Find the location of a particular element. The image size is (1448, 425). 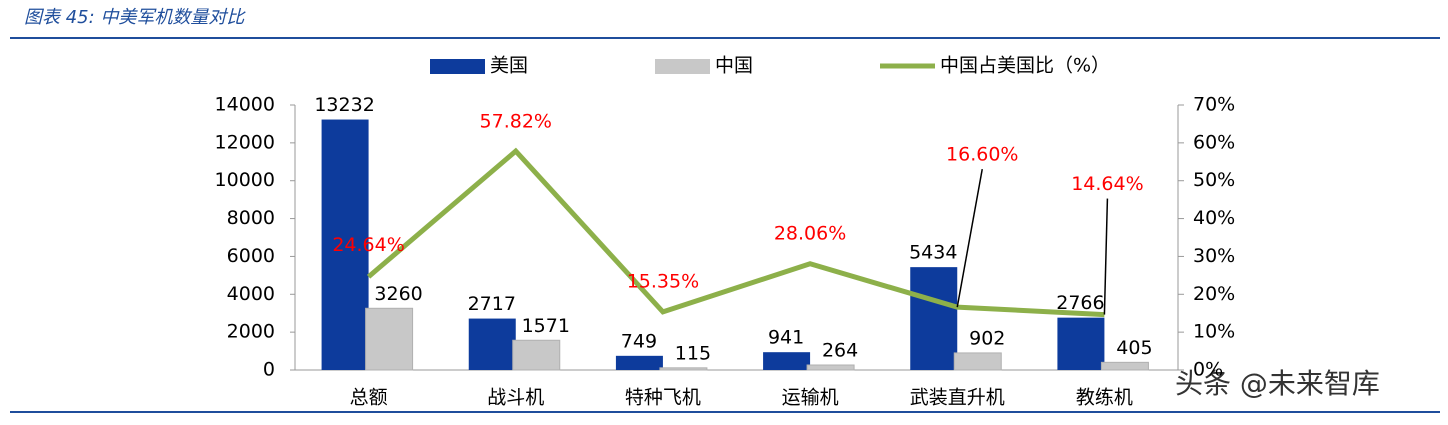

x-tick-label: 战斗机 is located at coordinates (515, 398).